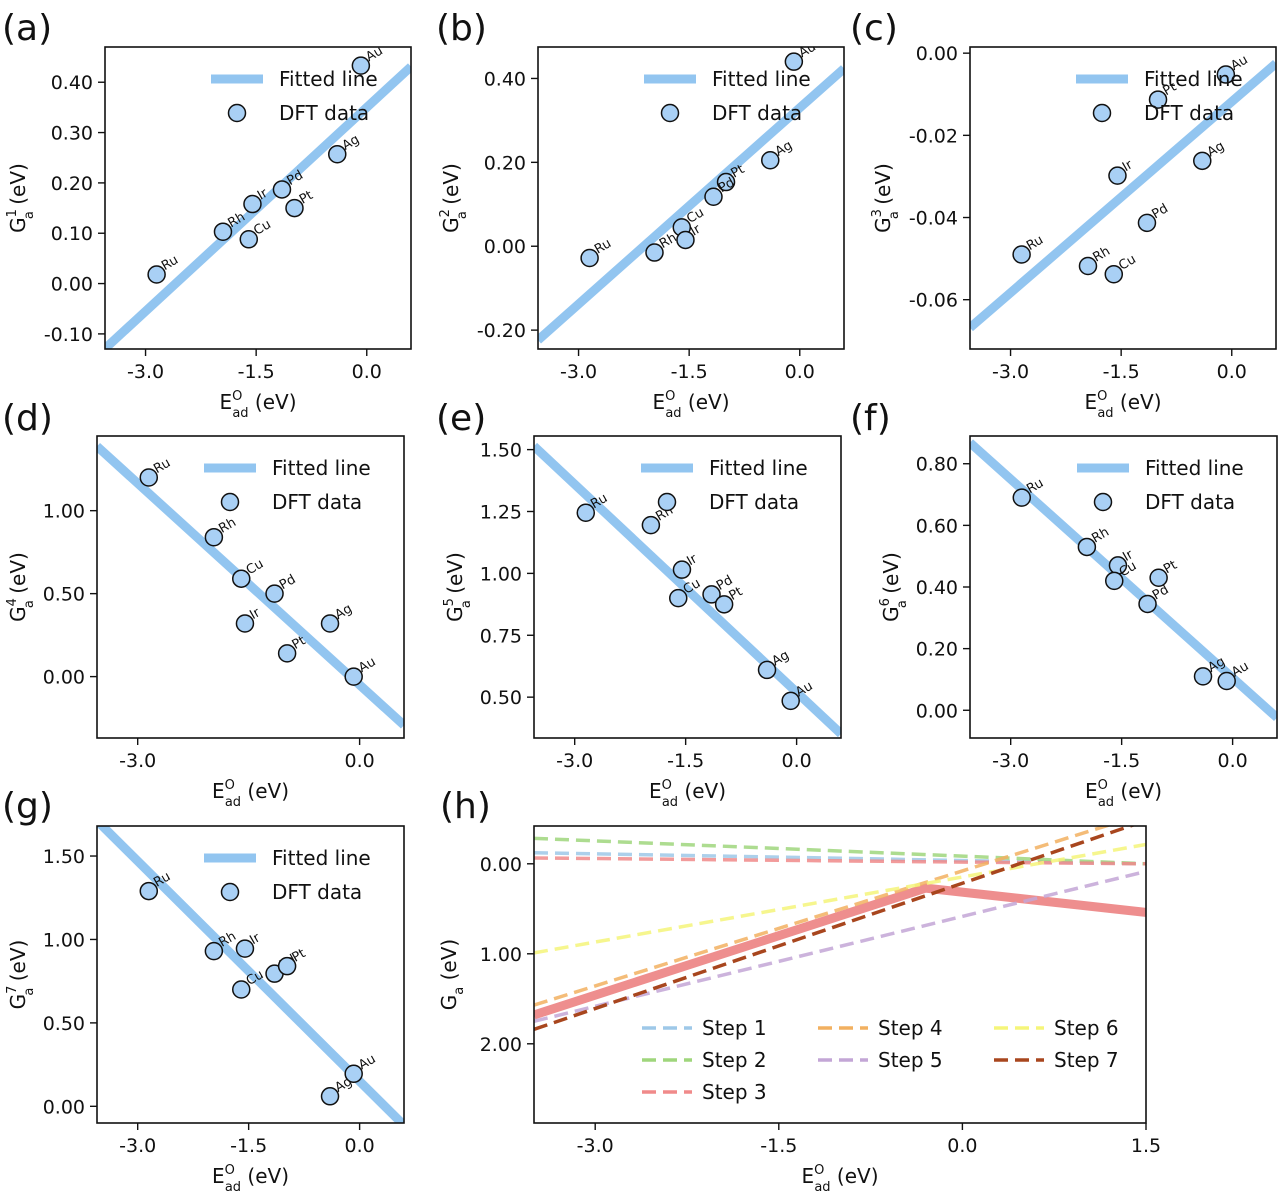 The width and height of the screenshot is (1280, 1192). I want to click on y-tick-label: 1.50, so click(64, 857).